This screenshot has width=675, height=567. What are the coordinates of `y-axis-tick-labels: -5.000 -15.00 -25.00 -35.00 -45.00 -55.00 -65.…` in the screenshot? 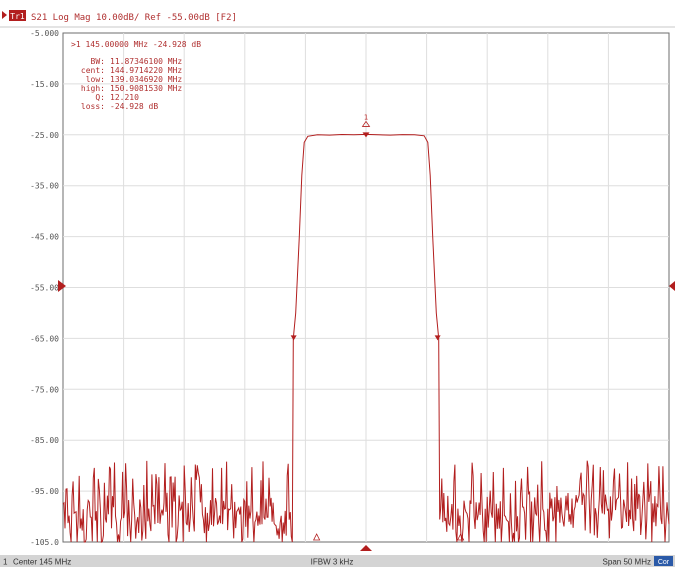 It's located at (44, 288).